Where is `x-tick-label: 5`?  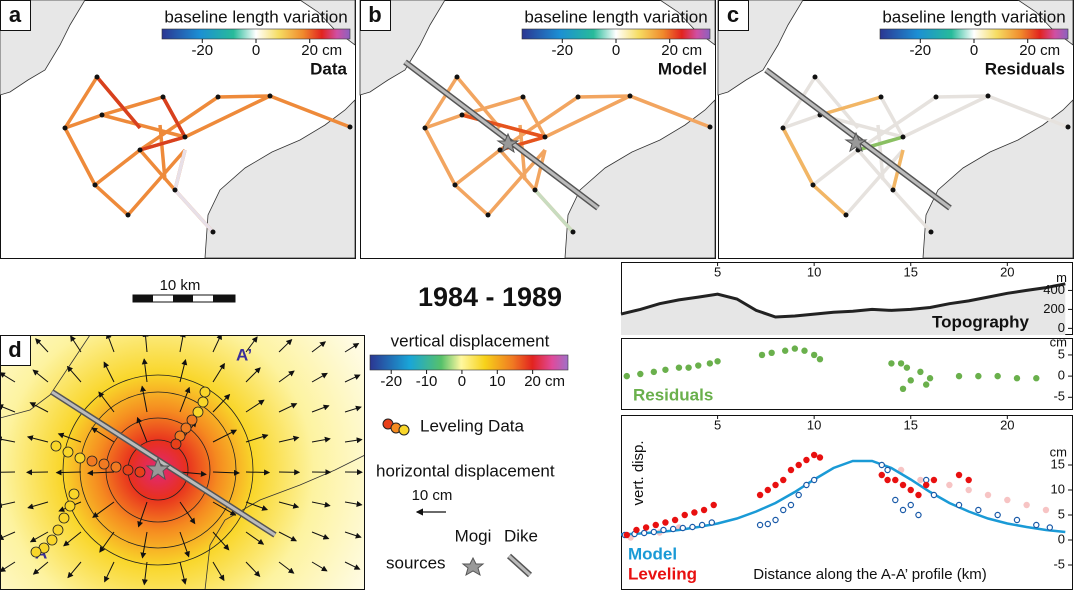
x-tick-label: 5 is located at coordinates (717, 424).